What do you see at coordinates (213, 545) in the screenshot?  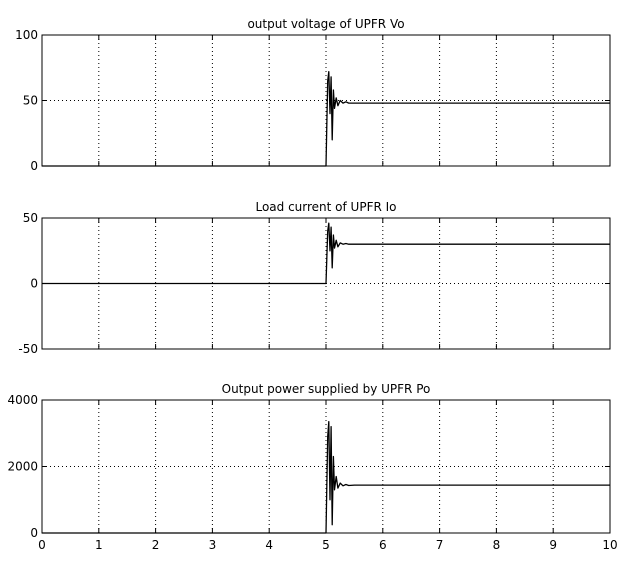 I see `x-tick-label: 3` at bounding box center [213, 545].